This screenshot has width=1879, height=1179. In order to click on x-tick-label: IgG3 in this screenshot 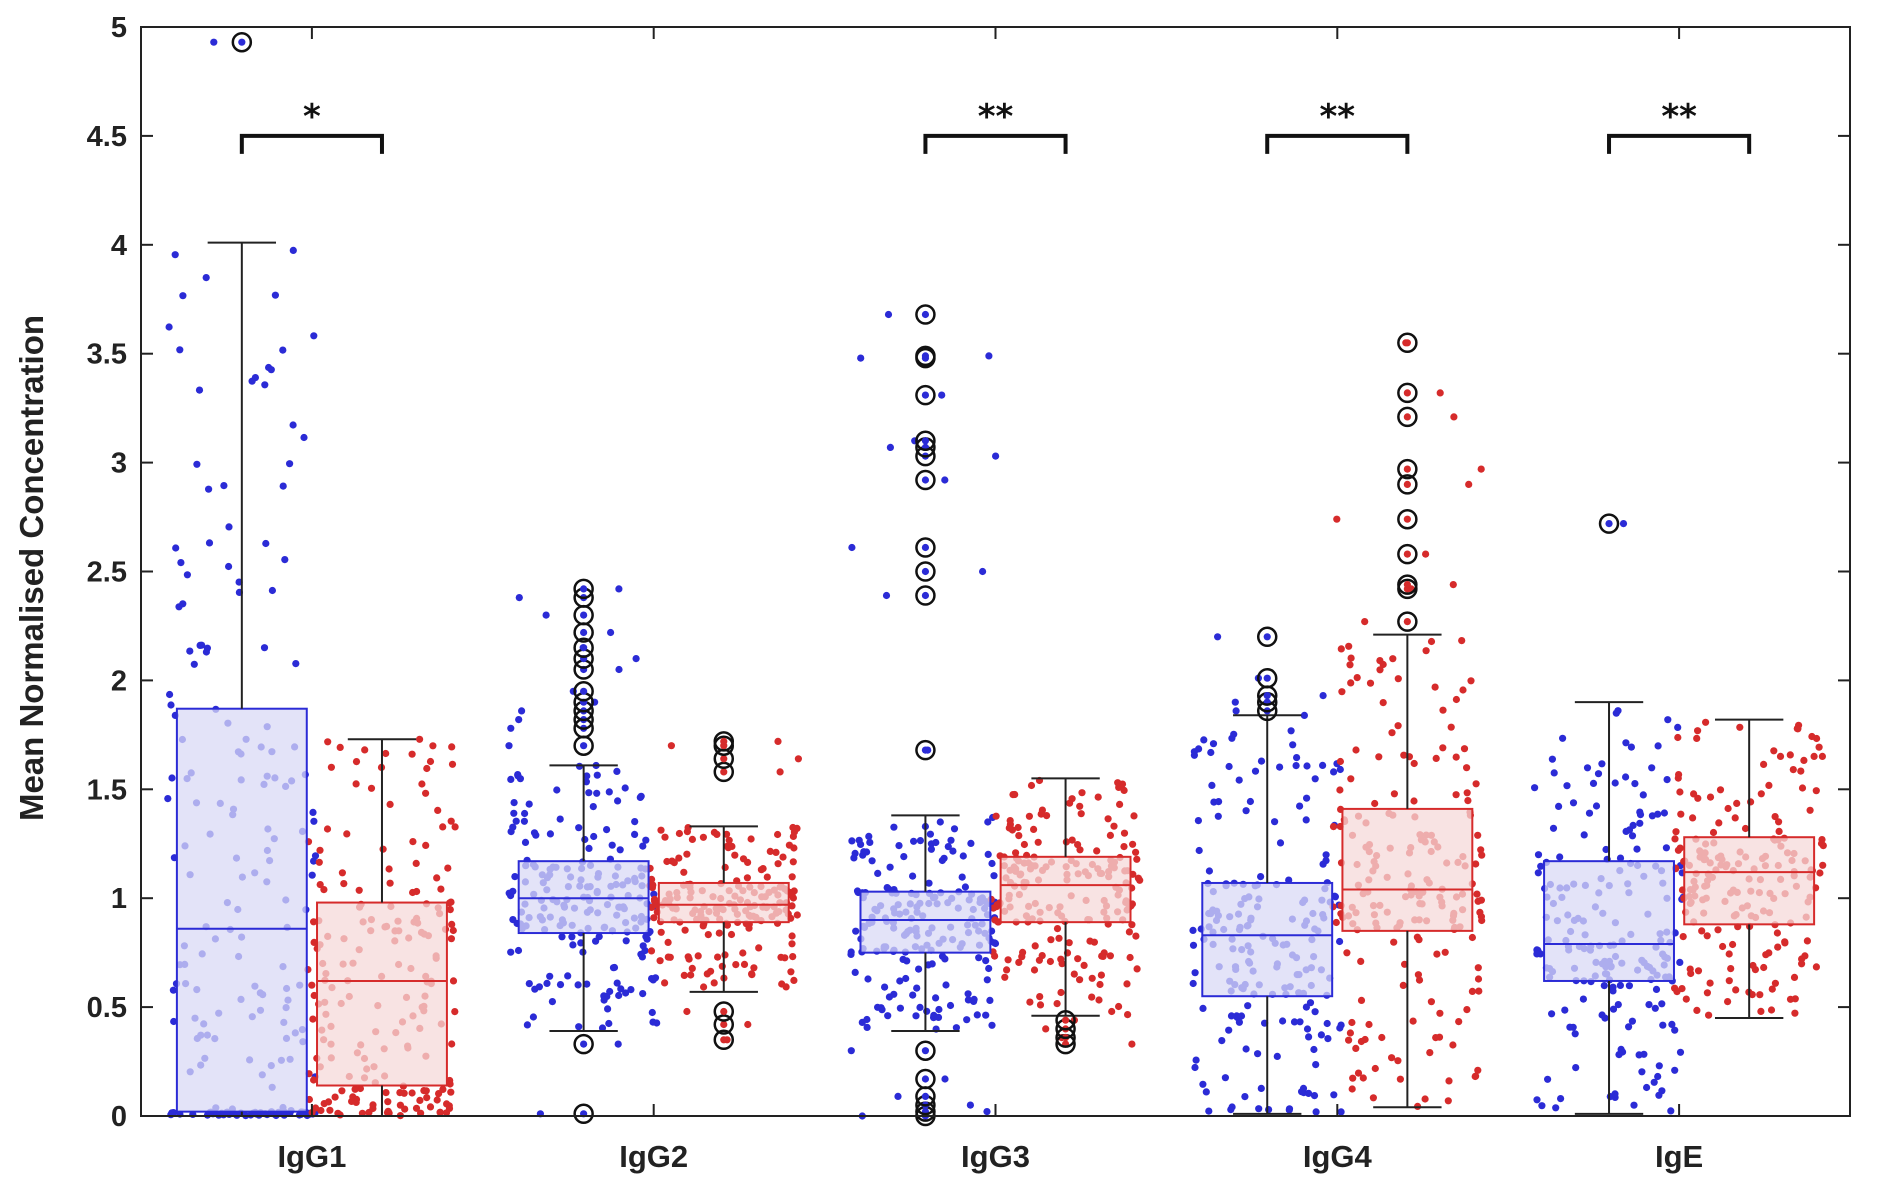, I will do `click(995, 1156)`.